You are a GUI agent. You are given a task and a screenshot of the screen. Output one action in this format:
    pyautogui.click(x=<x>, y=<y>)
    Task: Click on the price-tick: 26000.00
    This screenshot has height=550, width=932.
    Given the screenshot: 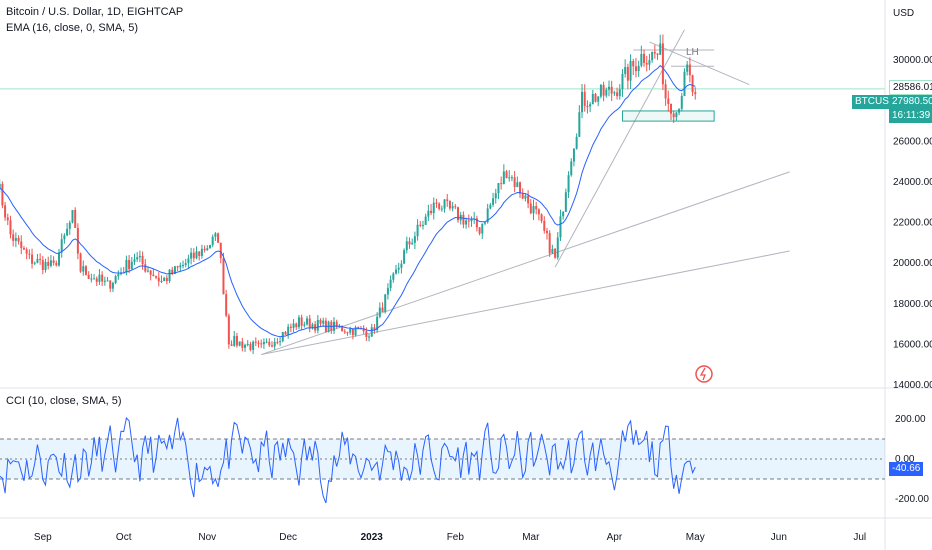 What is the action you would take?
    pyautogui.click(x=912, y=141)
    